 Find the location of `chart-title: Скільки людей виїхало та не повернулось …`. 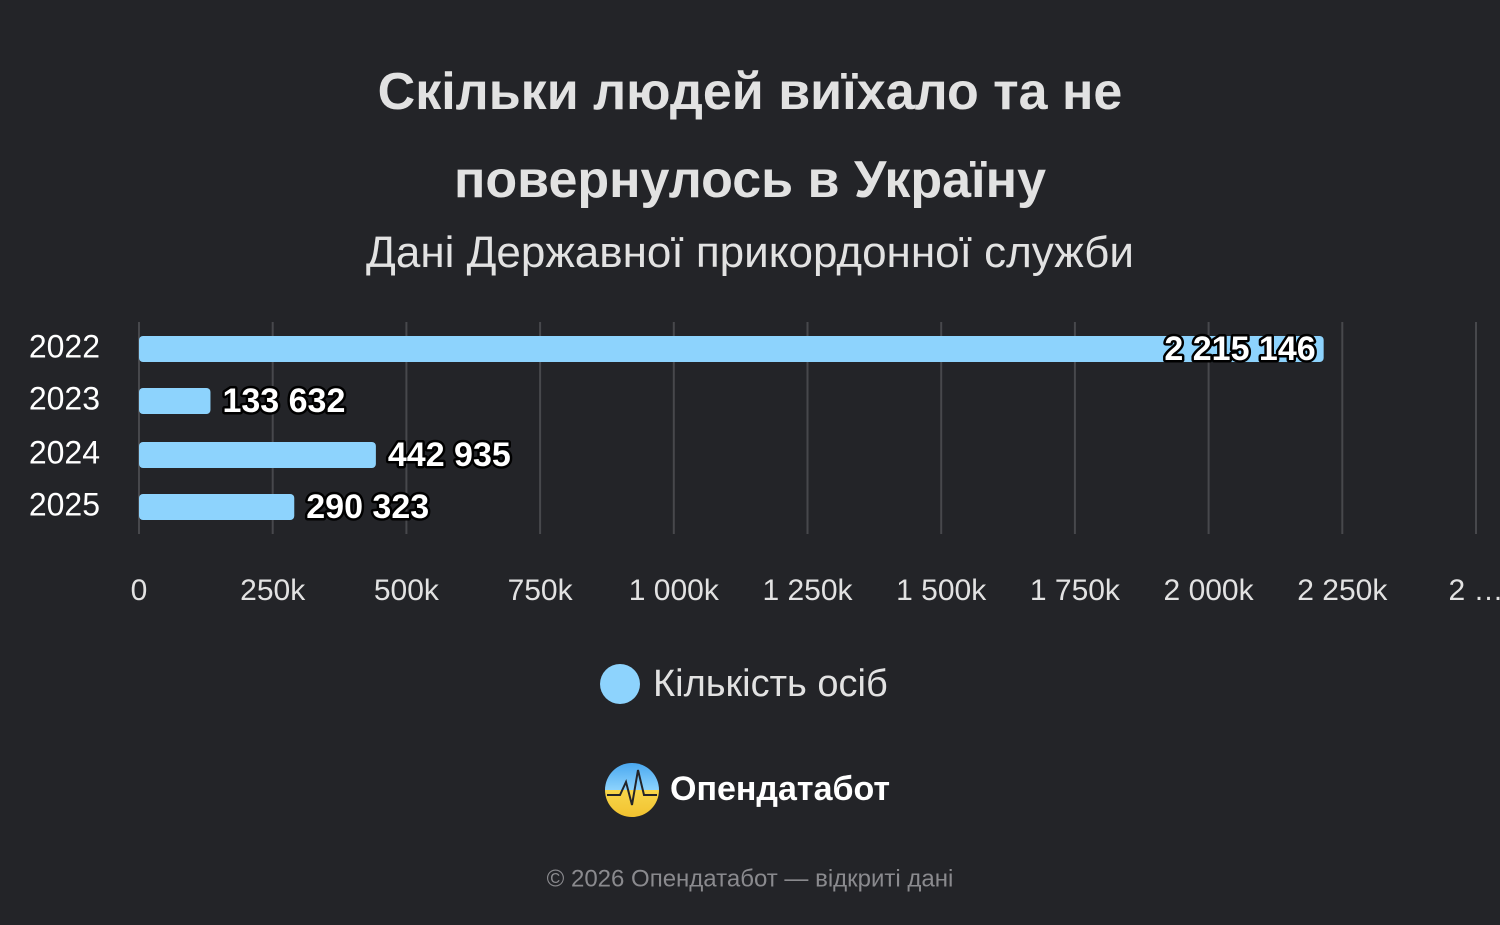

chart-title: Скільки людей виїхало та не повернулось … is located at coordinates (750, 136).